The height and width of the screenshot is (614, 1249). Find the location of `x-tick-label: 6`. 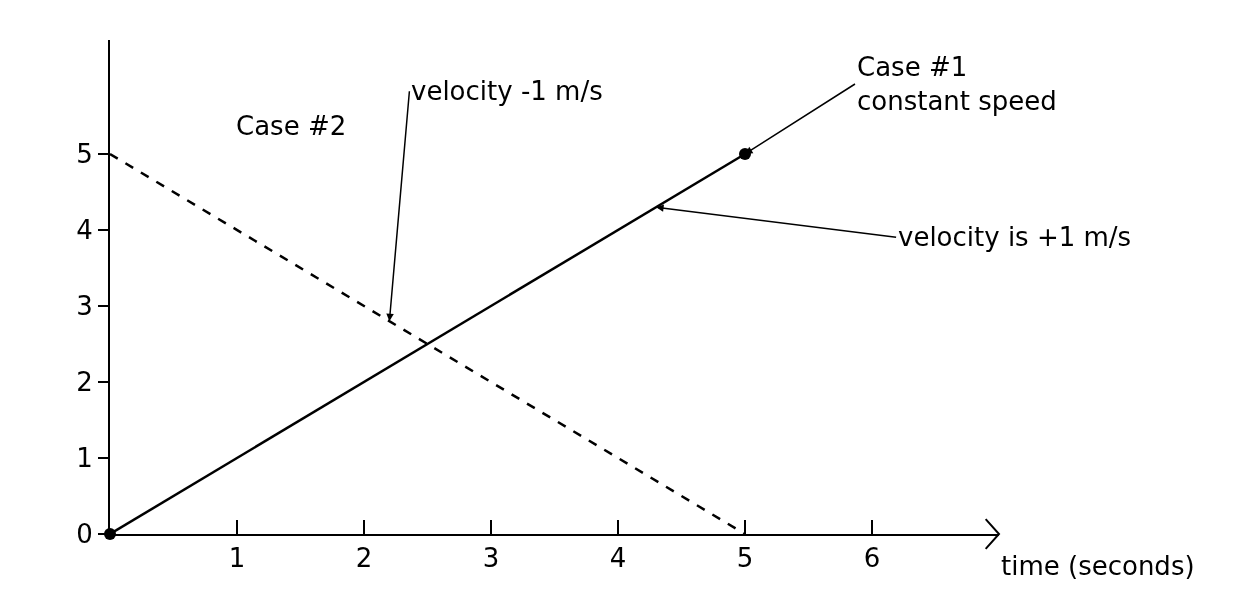

x-tick-label: 6 is located at coordinates (872, 558).